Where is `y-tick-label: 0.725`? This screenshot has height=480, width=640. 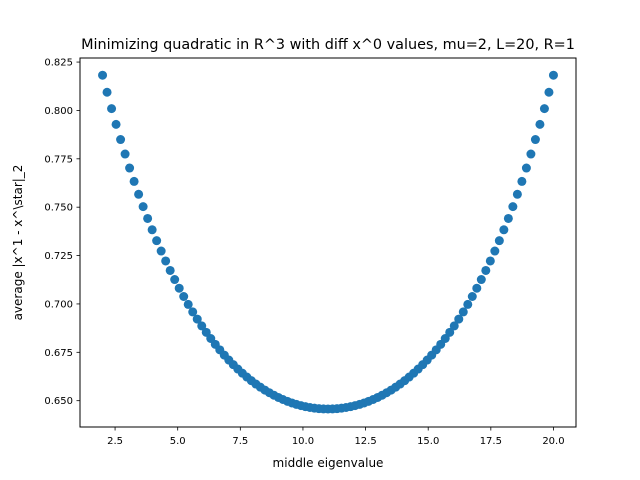 y-tick-label: 0.725 is located at coordinates (58, 256).